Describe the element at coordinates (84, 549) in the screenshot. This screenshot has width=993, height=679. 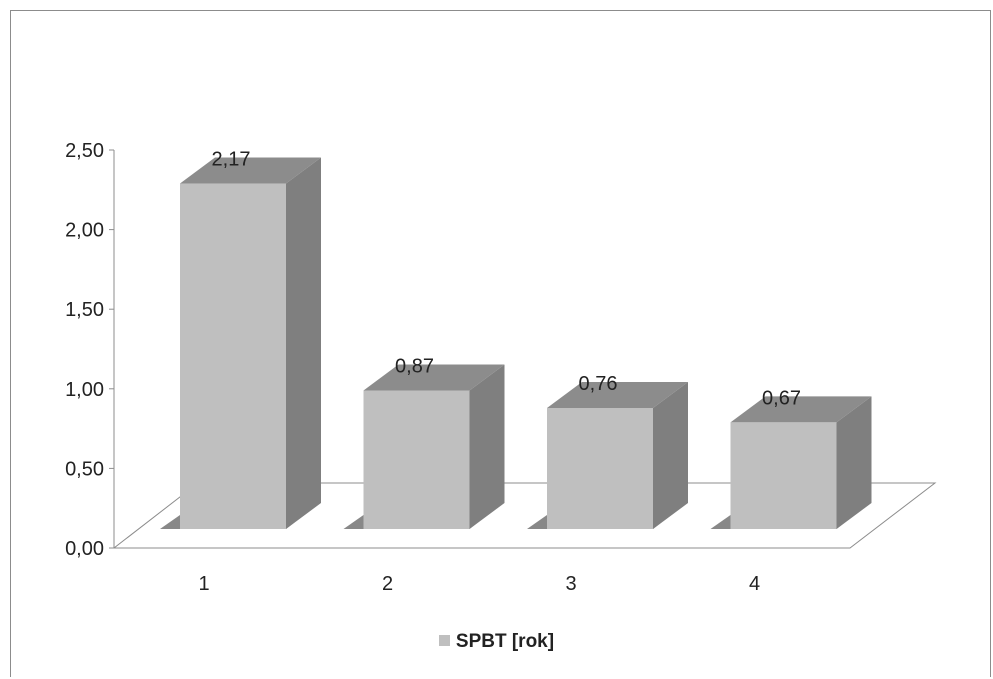
I see `y-tick-label: 0,00` at that location.